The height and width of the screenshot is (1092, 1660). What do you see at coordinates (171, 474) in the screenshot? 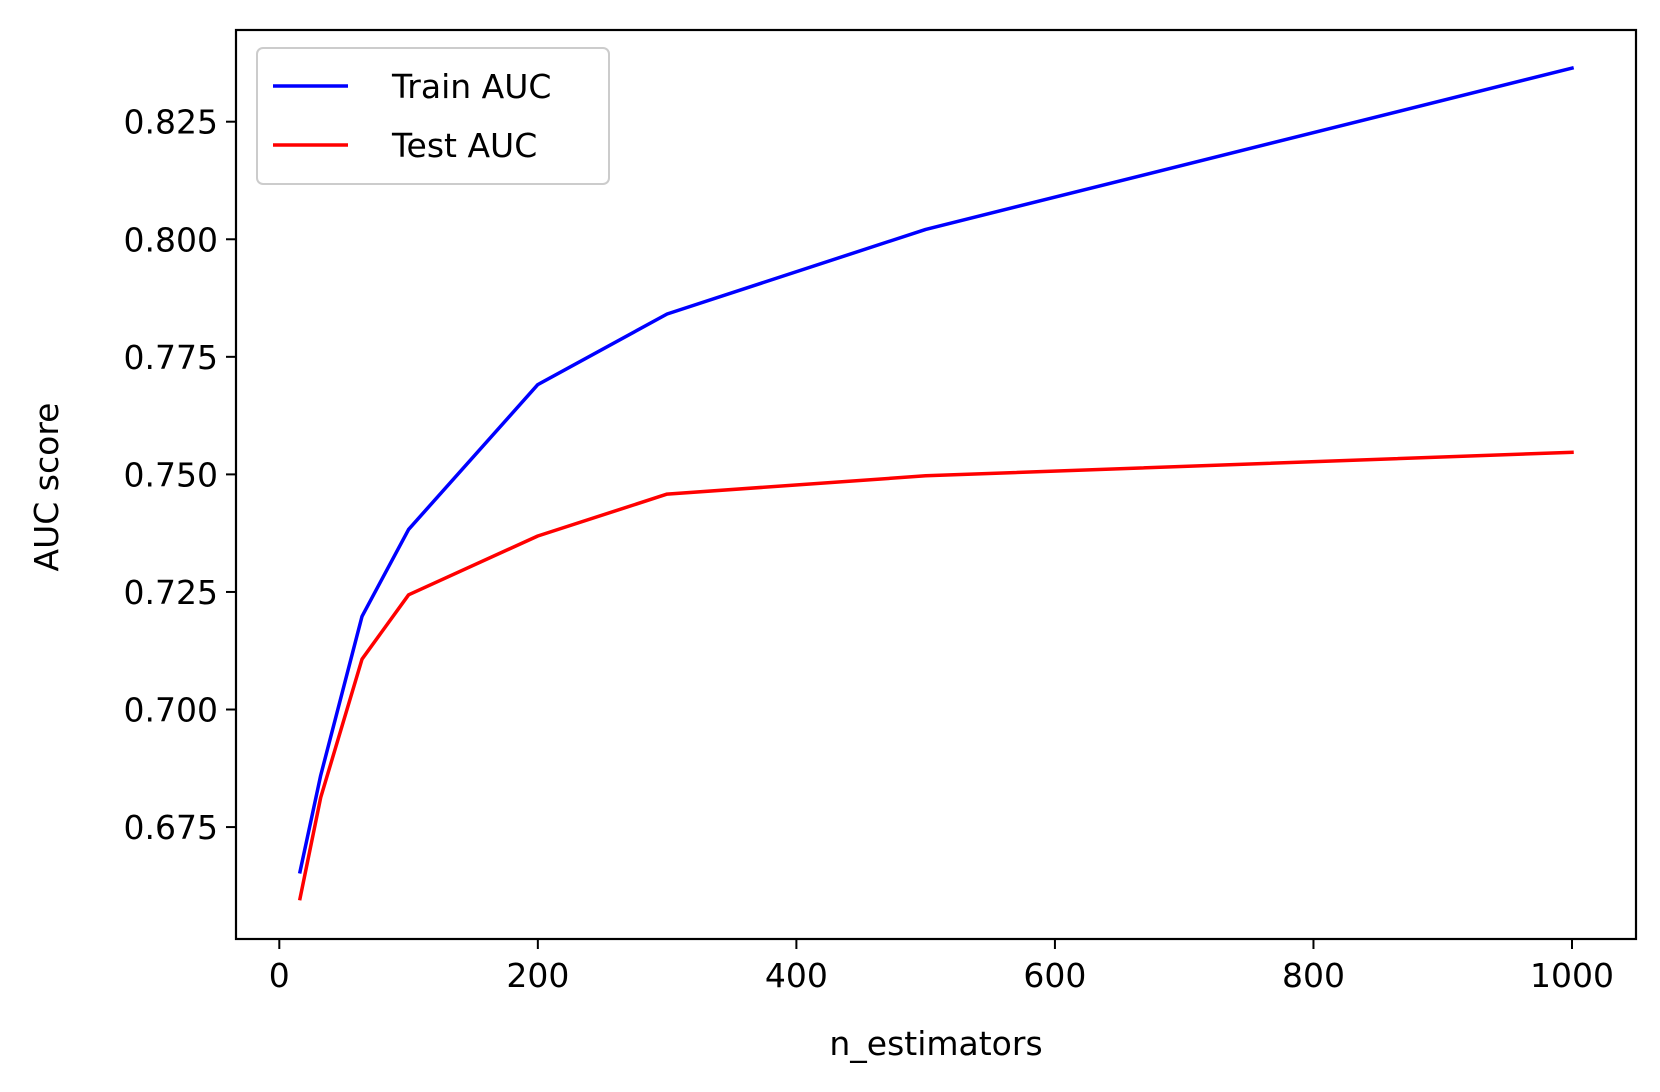
I see `y-tick-label: 0.750` at bounding box center [171, 474].